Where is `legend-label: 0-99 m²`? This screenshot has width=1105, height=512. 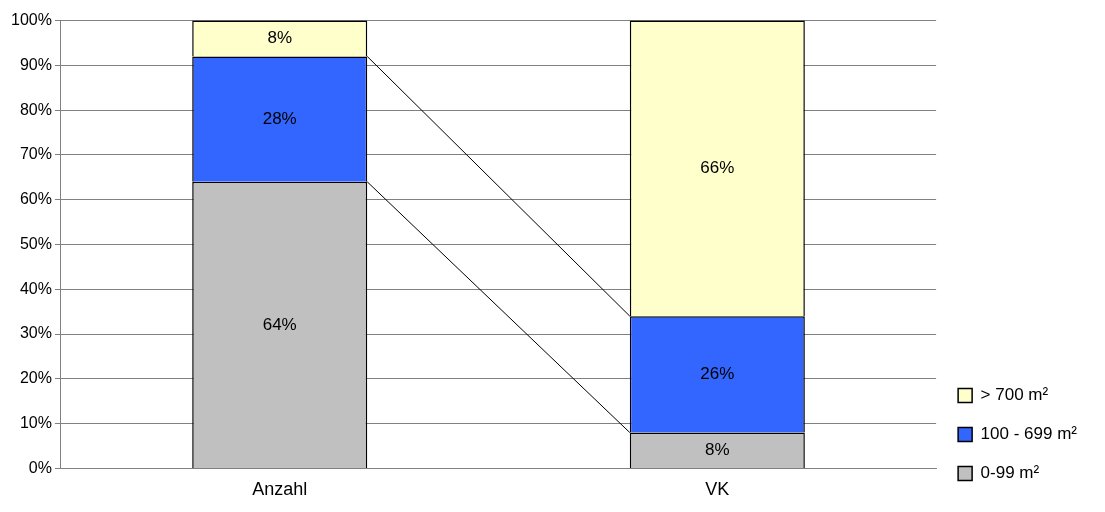
legend-label: 0-99 m² is located at coordinates (1010, 473).